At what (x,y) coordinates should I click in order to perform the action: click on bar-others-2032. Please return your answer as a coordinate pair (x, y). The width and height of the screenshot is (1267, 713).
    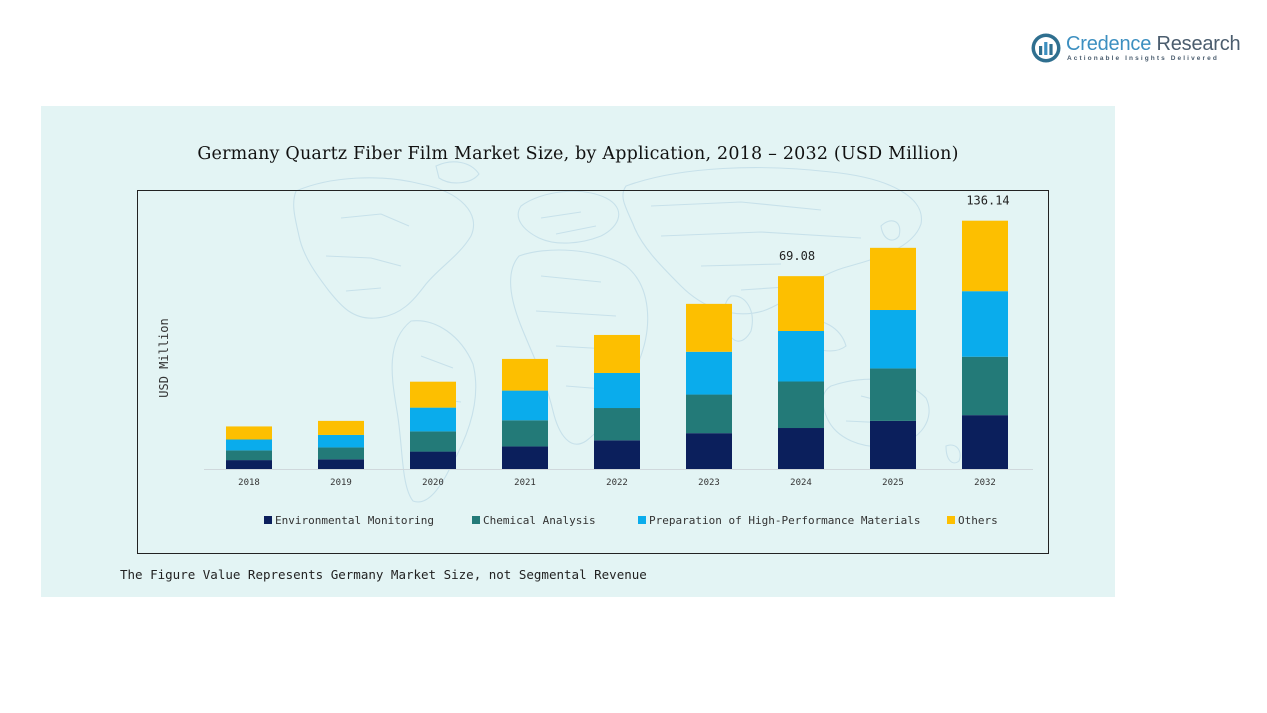
    Looking at the image, I should click on (985, 256).